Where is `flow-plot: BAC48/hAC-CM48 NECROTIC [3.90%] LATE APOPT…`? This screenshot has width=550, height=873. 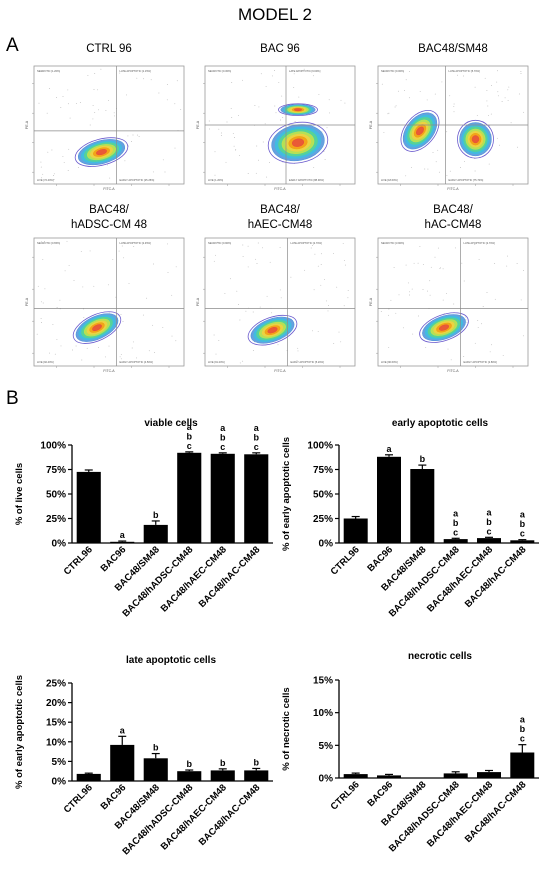
flow-plot: BAC48/hAC-CM48 NECROTIC [3.90%] LATE APOPT… is located at coordinates (449, 288).